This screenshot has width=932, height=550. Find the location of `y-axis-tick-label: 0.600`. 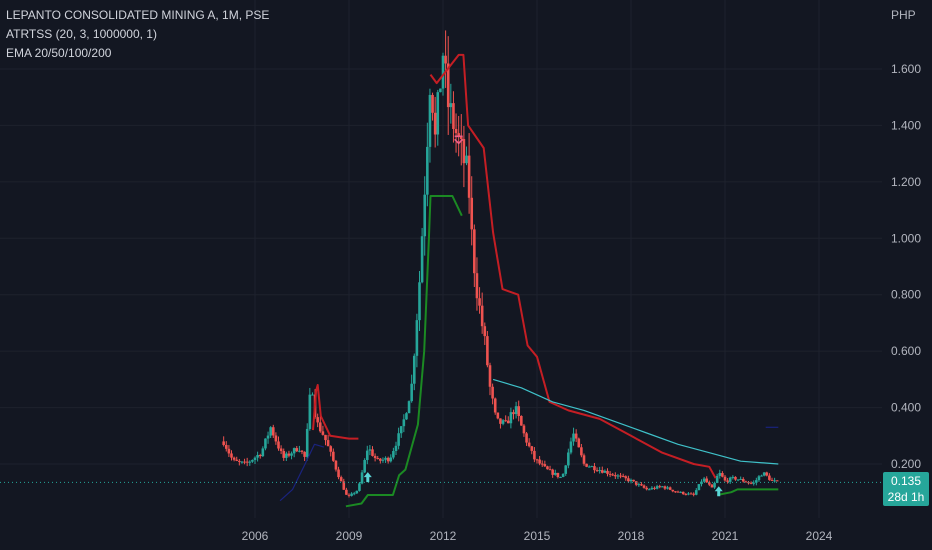

y-axis-tick-label: 0.600 is located at coordinates (906, 351).